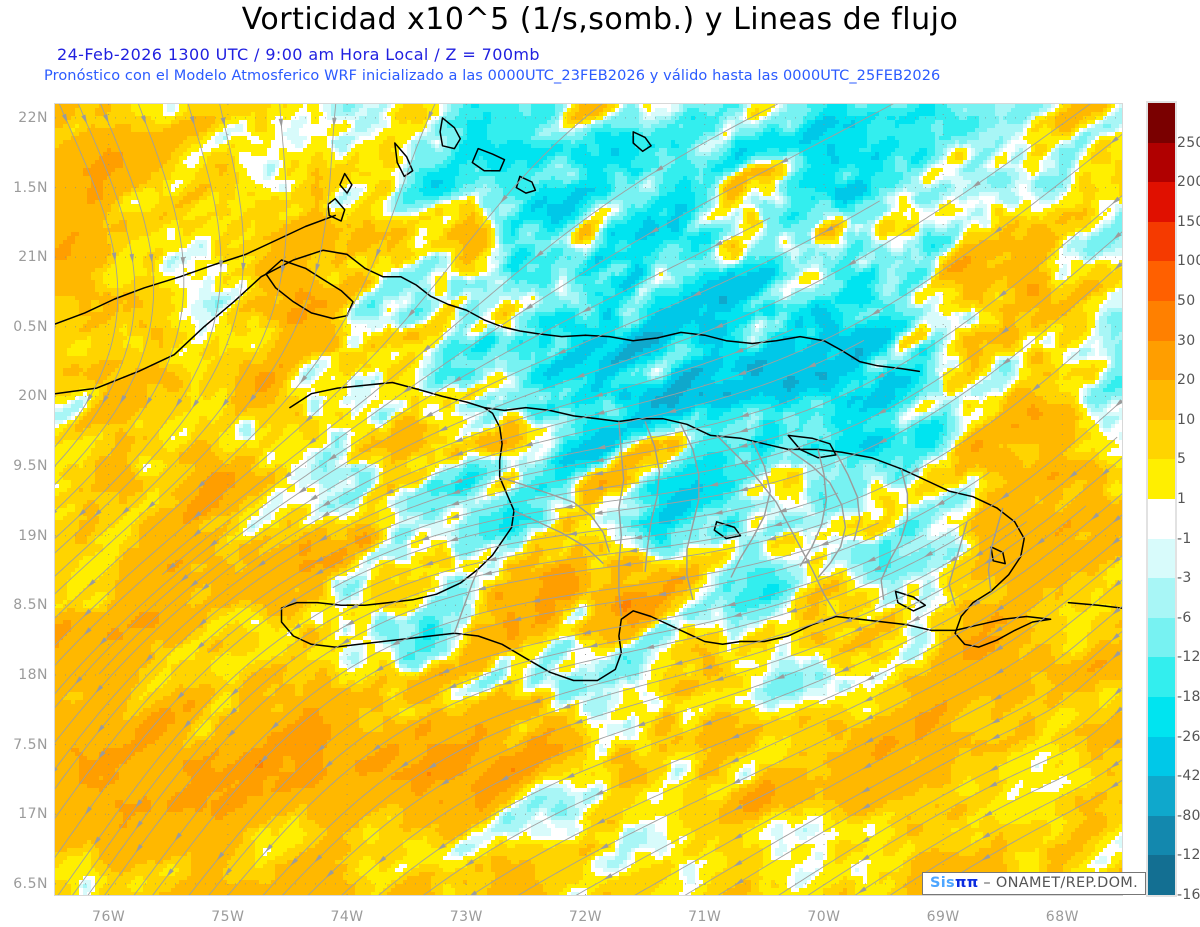 This screenshot has height=927, width=1200. I want to click on y-axis-tick-label: 19N, so click(33, 535).